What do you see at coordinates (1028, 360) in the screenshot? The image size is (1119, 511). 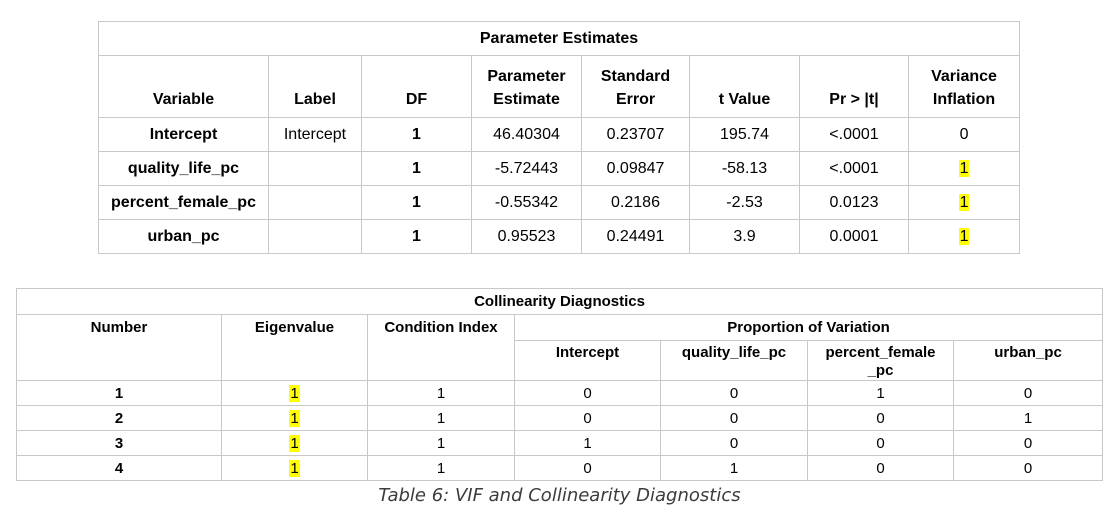 I see `column-header-urban-pc: urban_pc` at bounding box center [1028, 360].